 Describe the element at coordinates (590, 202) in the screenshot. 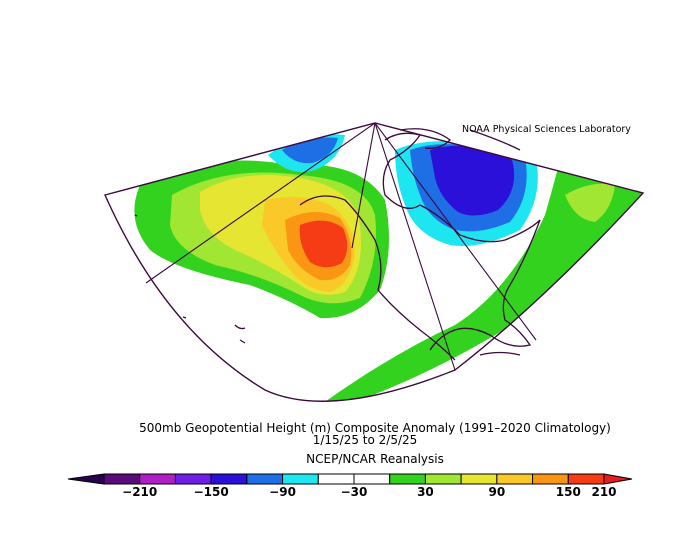

I see `contour-lime-atlantic` at that location.